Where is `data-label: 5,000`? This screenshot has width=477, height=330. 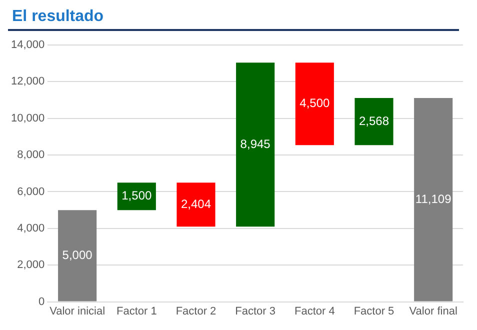
data-label: 5,000 is located at coordinates (77, 255).